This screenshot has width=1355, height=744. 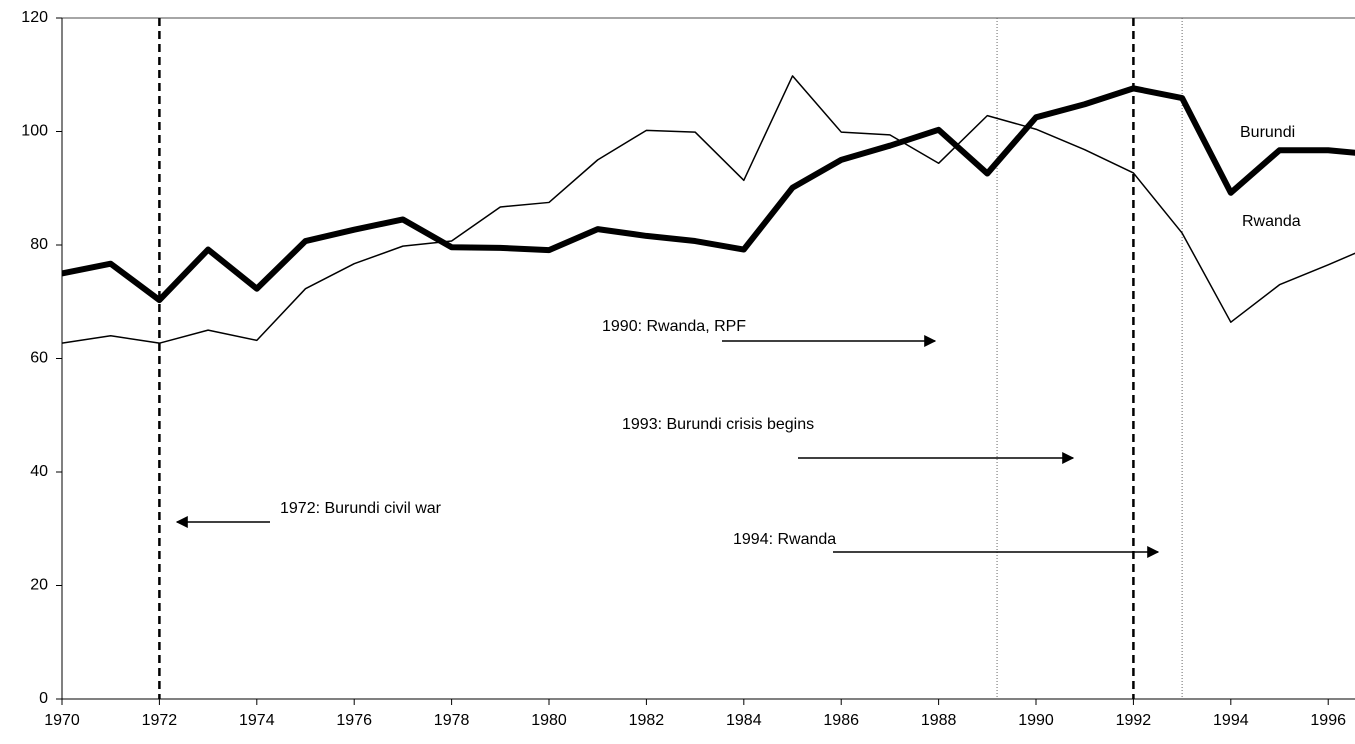 What do you see at coordinates (39, 244) in the screenshot?
I see `y-tick-label: 80` at bounding box center [39, 244].